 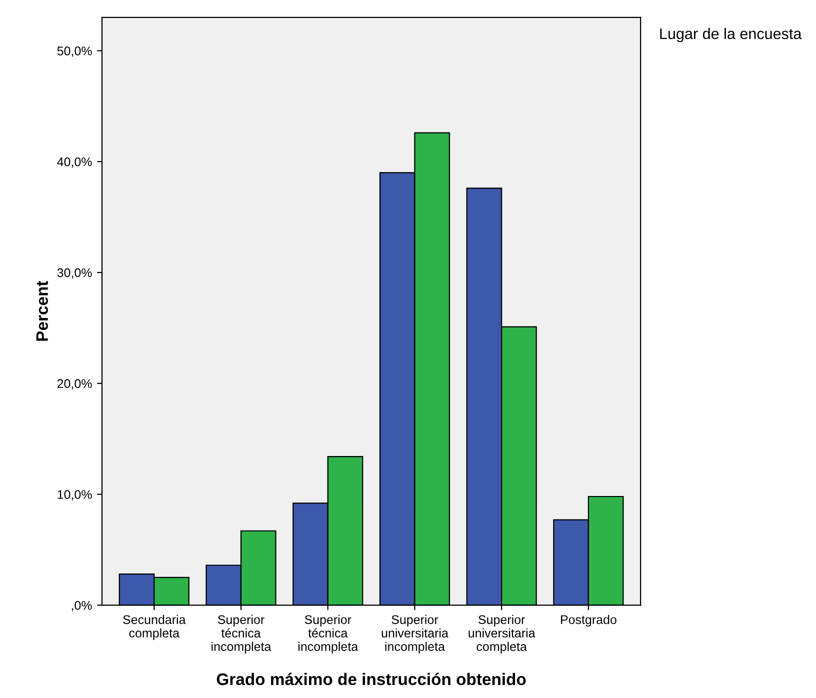 I want to click on x-tick-label: Postgrado, so click(x=588, y=620).